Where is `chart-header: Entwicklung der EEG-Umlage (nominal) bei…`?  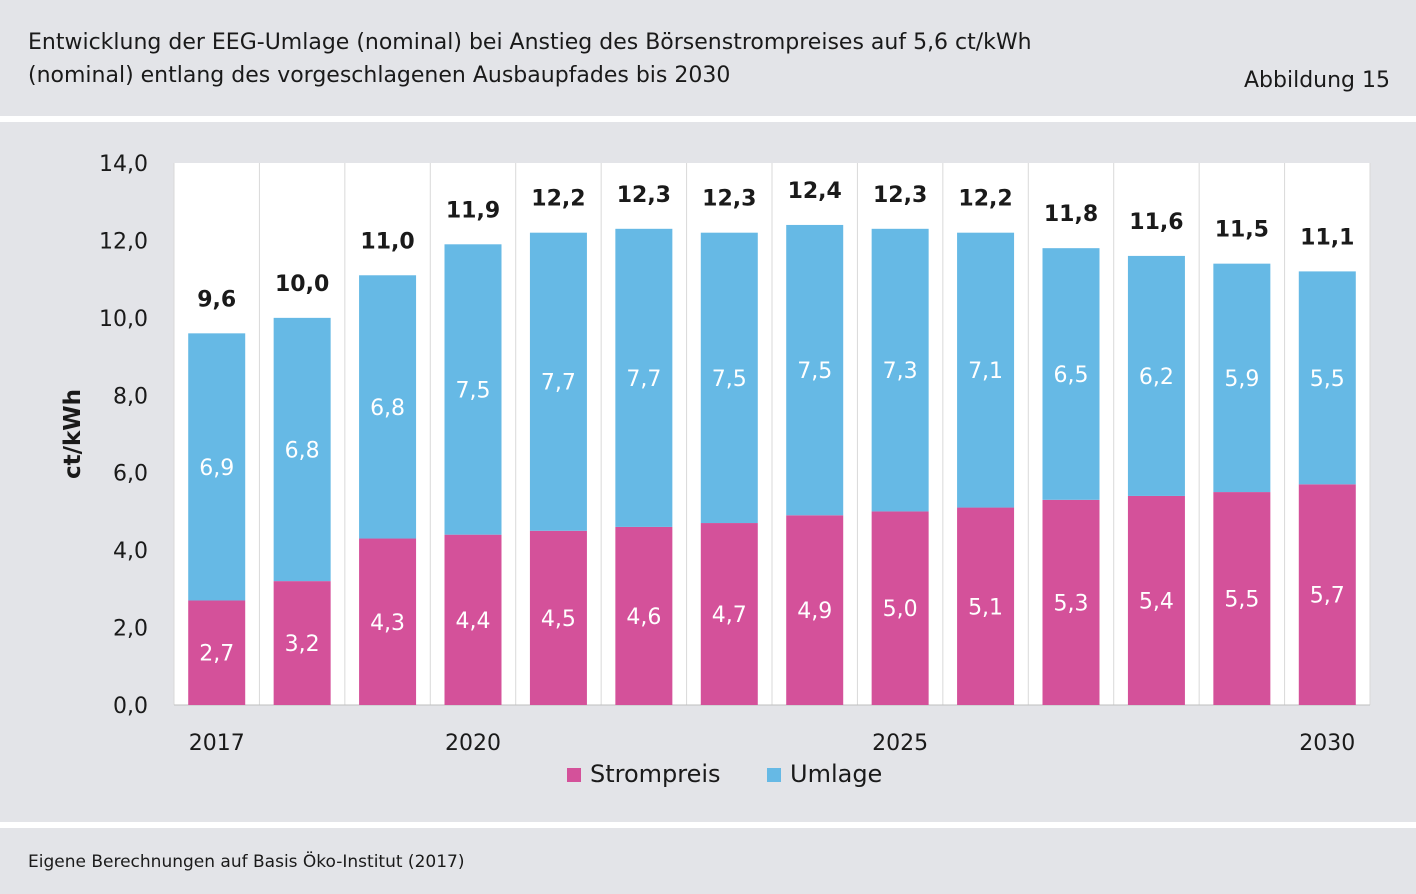 chart-header: Entwicklung der EEG-Umlage (nominal) bei… is located at coordinates (708, 58).